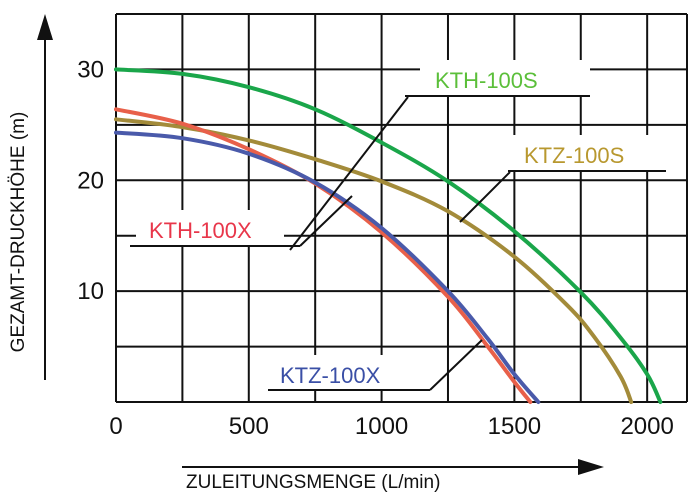  I want to click on x-axis-label: ZULEITUNGSMENGE (L/min), so click(313, 482).